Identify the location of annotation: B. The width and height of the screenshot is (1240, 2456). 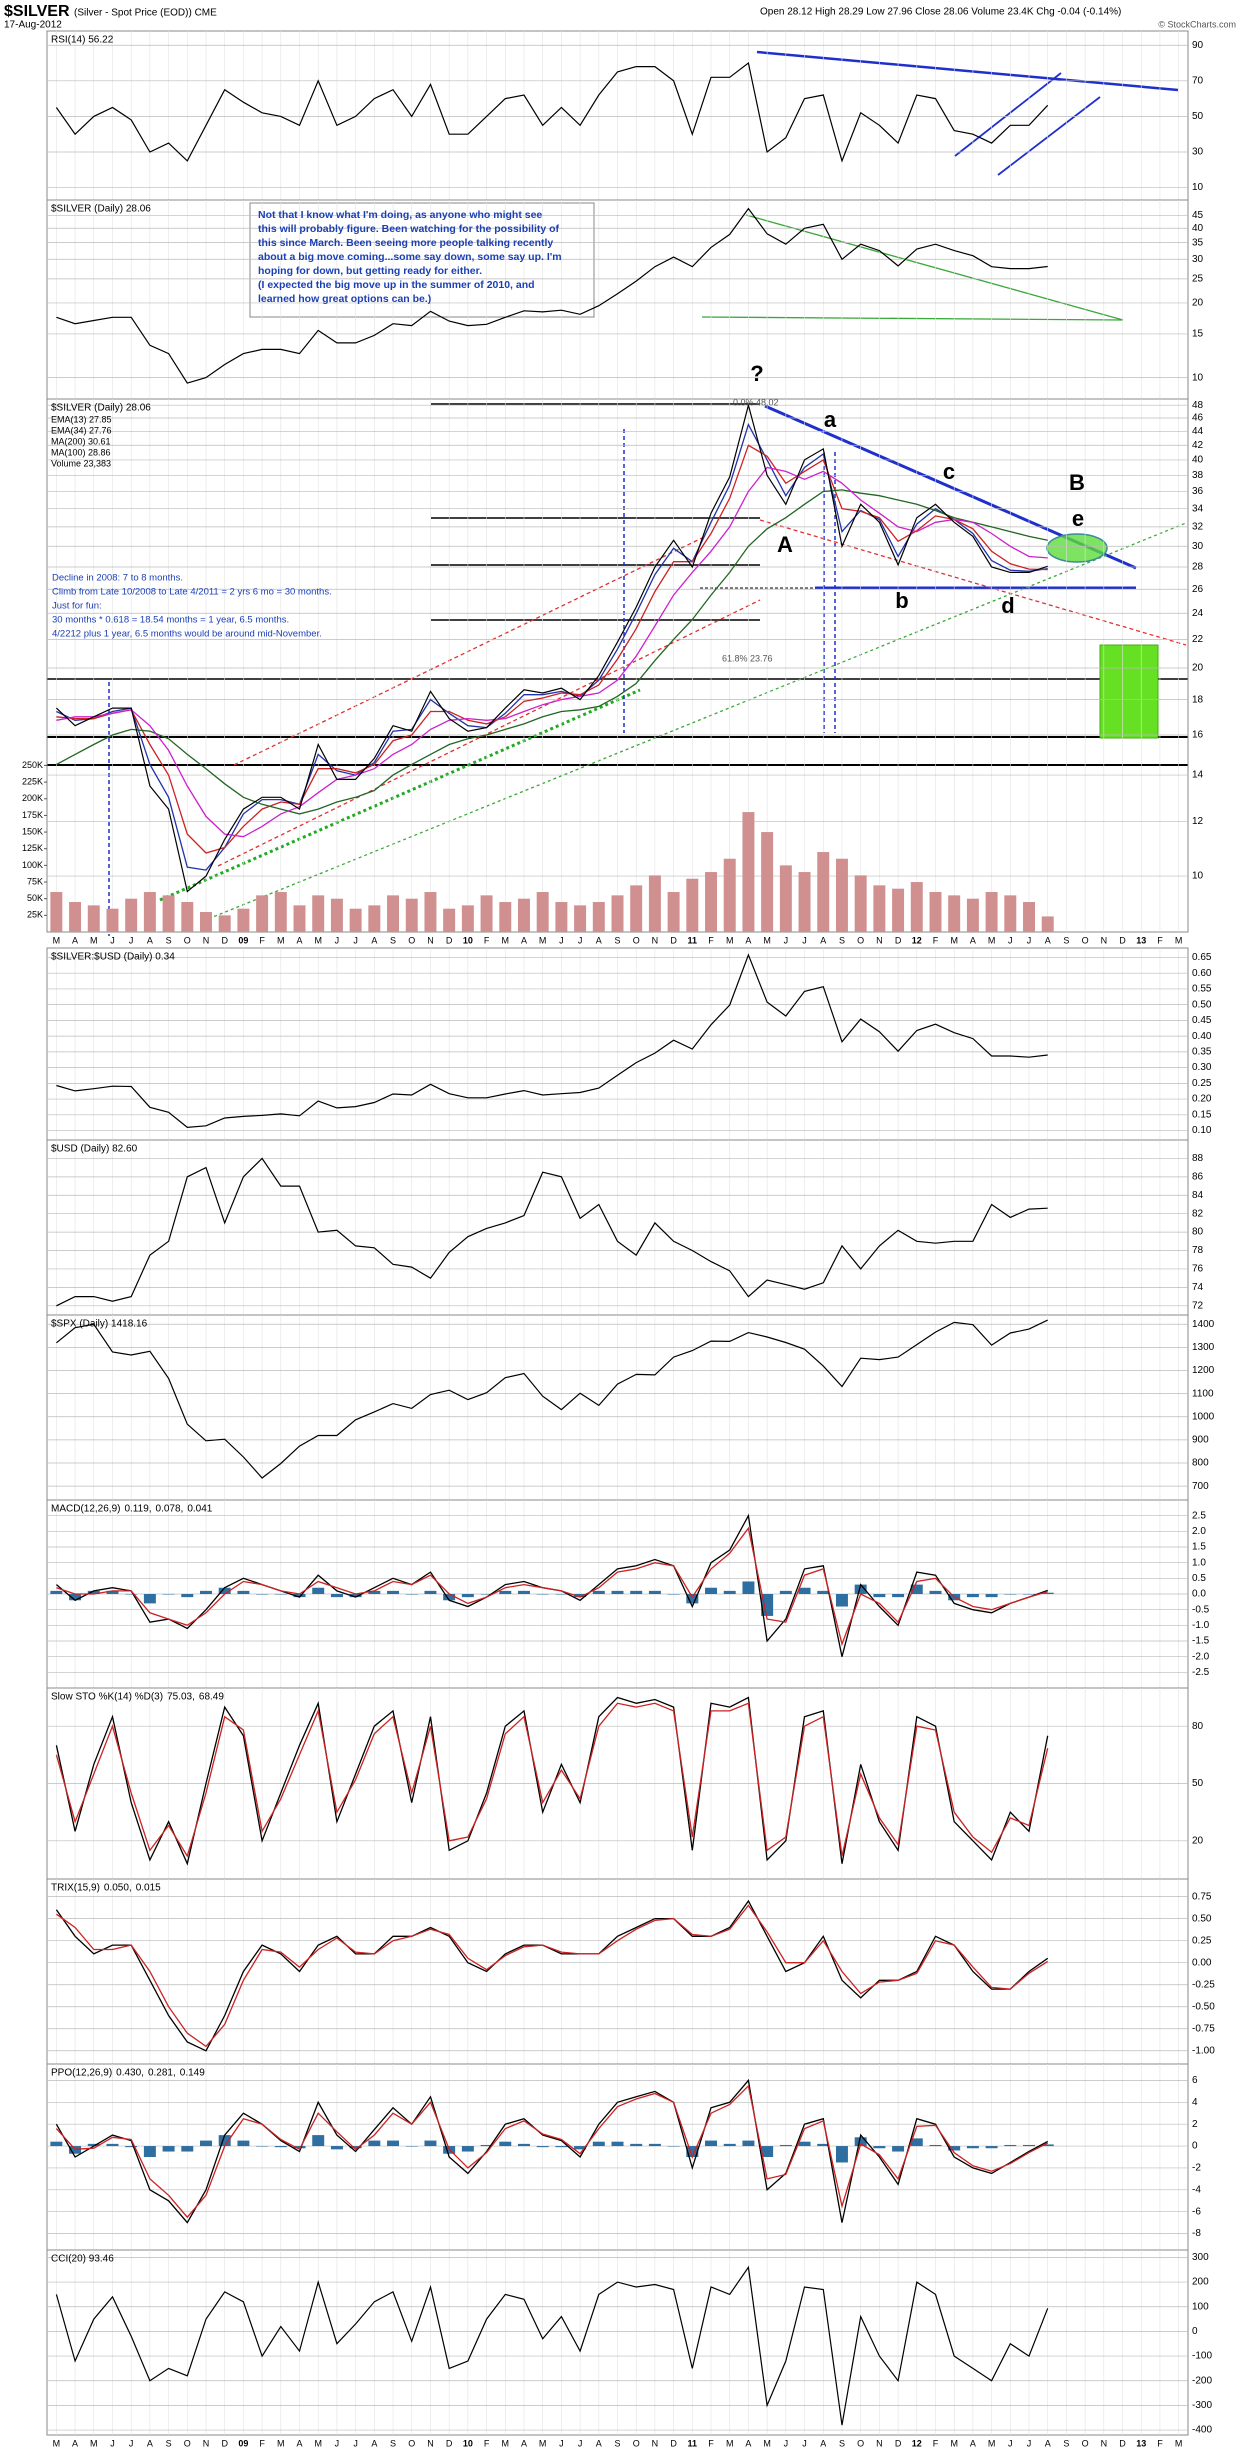
(1077, 482).